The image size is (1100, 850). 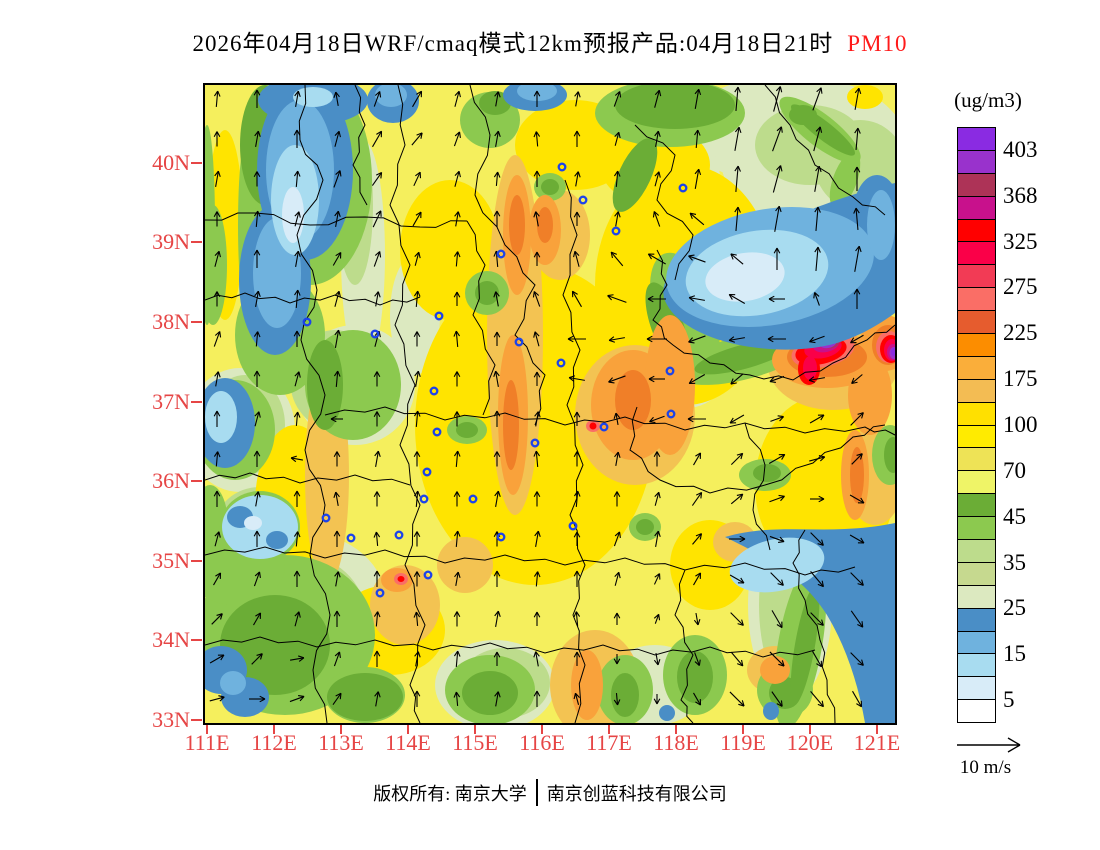 I want to click on pollutant-label: PM10, so click(x=877, y=43).